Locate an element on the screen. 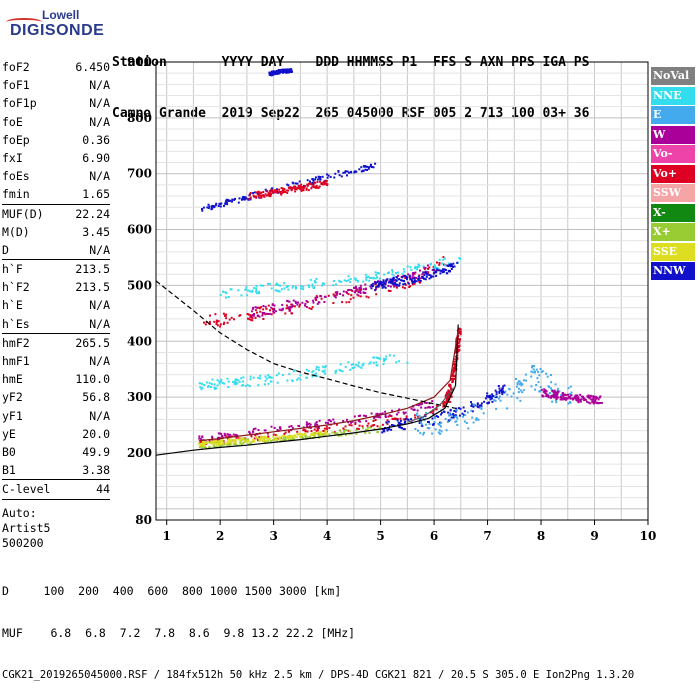 The width and height of the screenshot is (700, 696). legend-item-w: W is located at coordinates (673, 134).